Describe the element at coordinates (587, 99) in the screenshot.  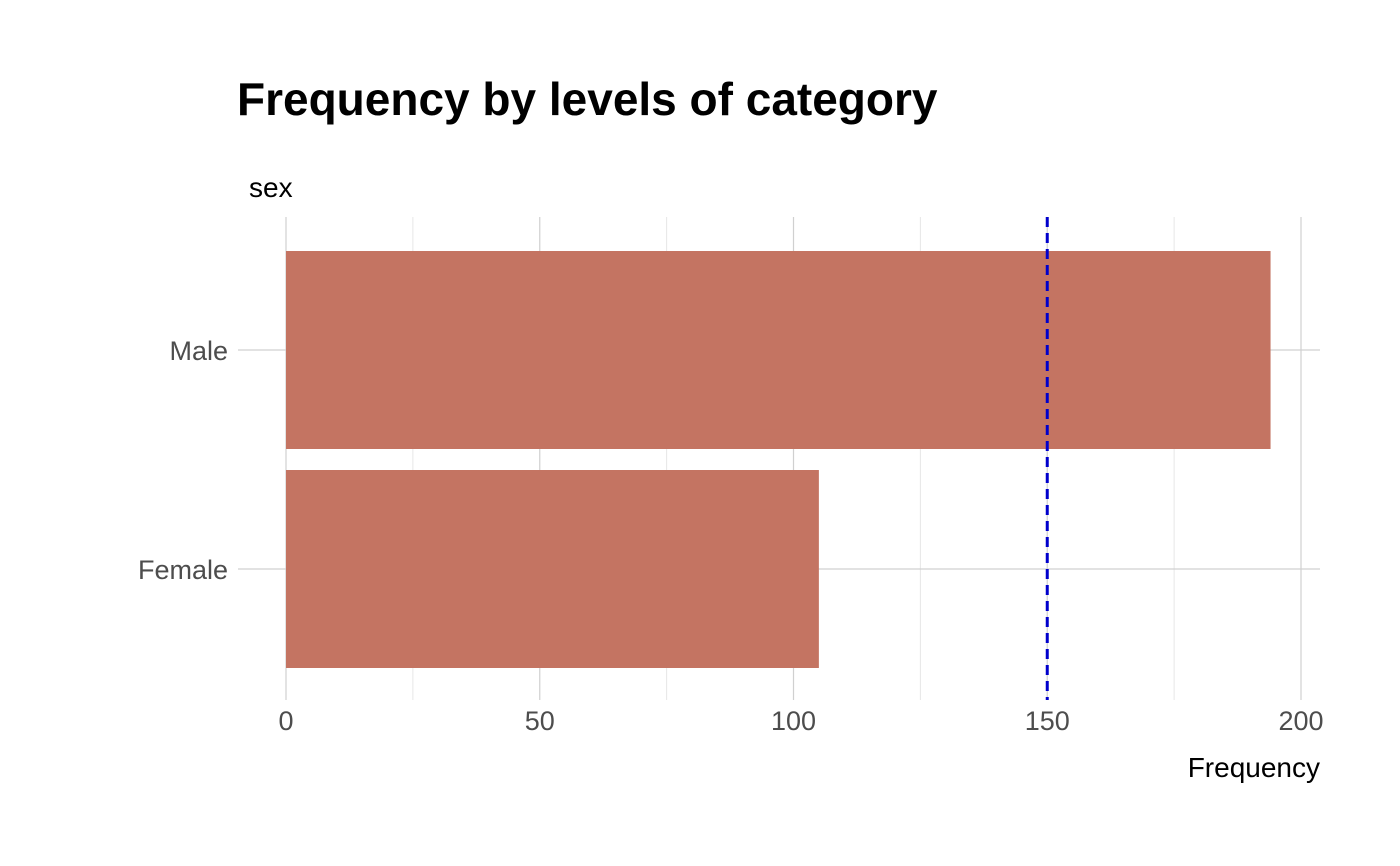
I see `chart-title: Frequency by levels of category` at that location.